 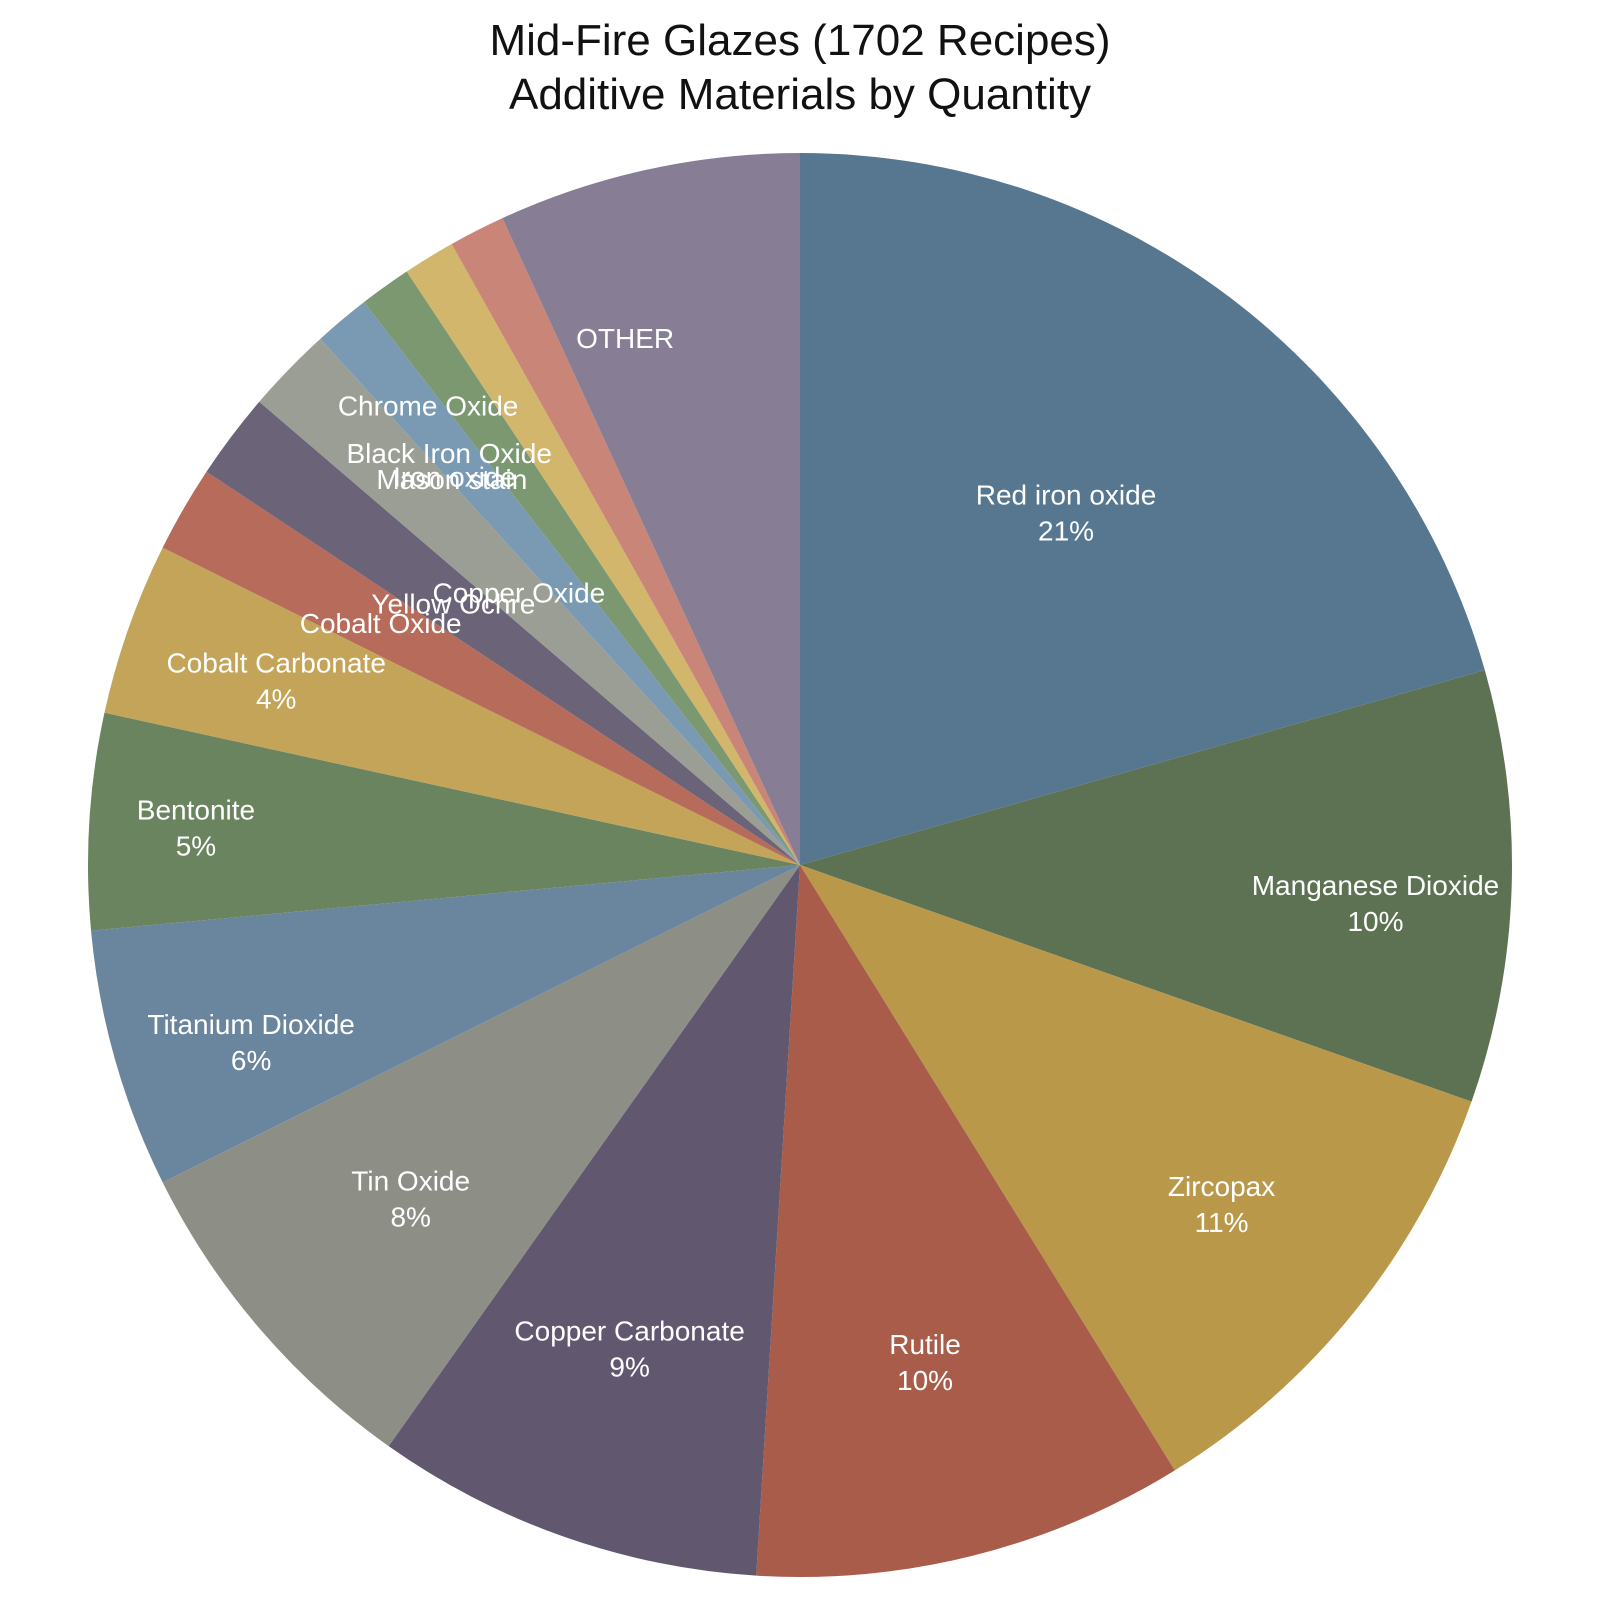 I want to click on pie-slice-manganese-dioxide, so click(x=1156, y=886).